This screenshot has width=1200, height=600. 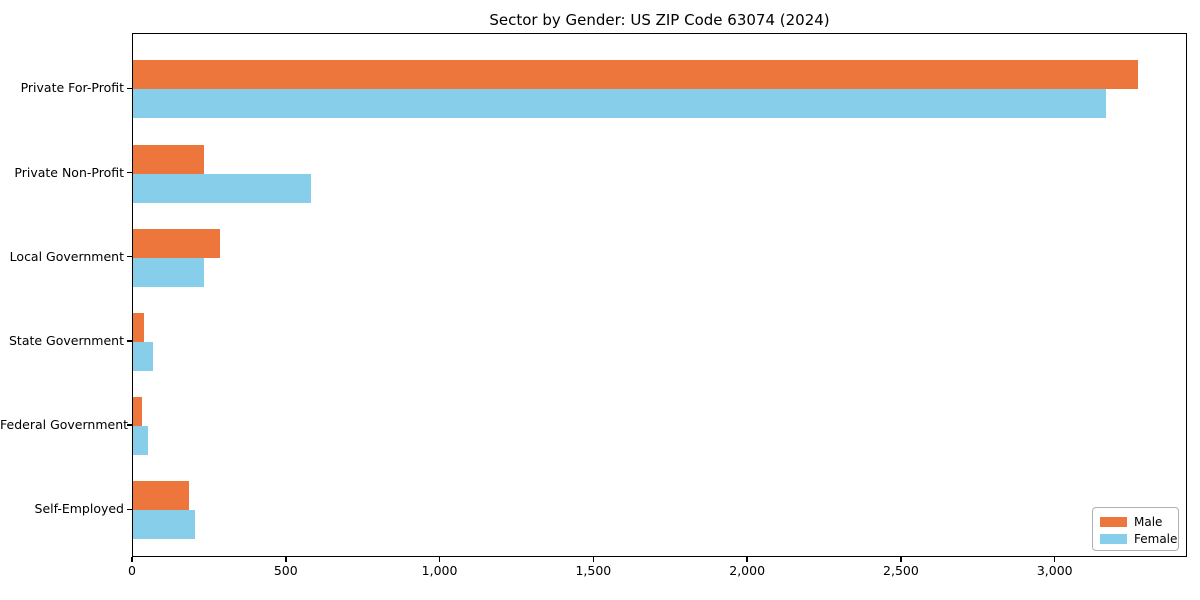 I want to click on y-tick-label: State Government, so click(x=66, y=340).